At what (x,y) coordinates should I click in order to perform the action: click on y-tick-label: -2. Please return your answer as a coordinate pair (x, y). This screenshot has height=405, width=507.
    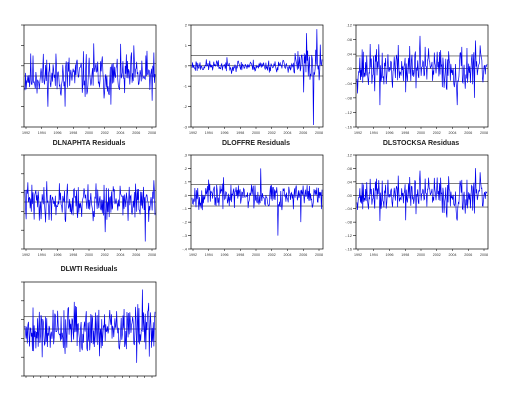
    Looking at the image, I should click on (185, 106).